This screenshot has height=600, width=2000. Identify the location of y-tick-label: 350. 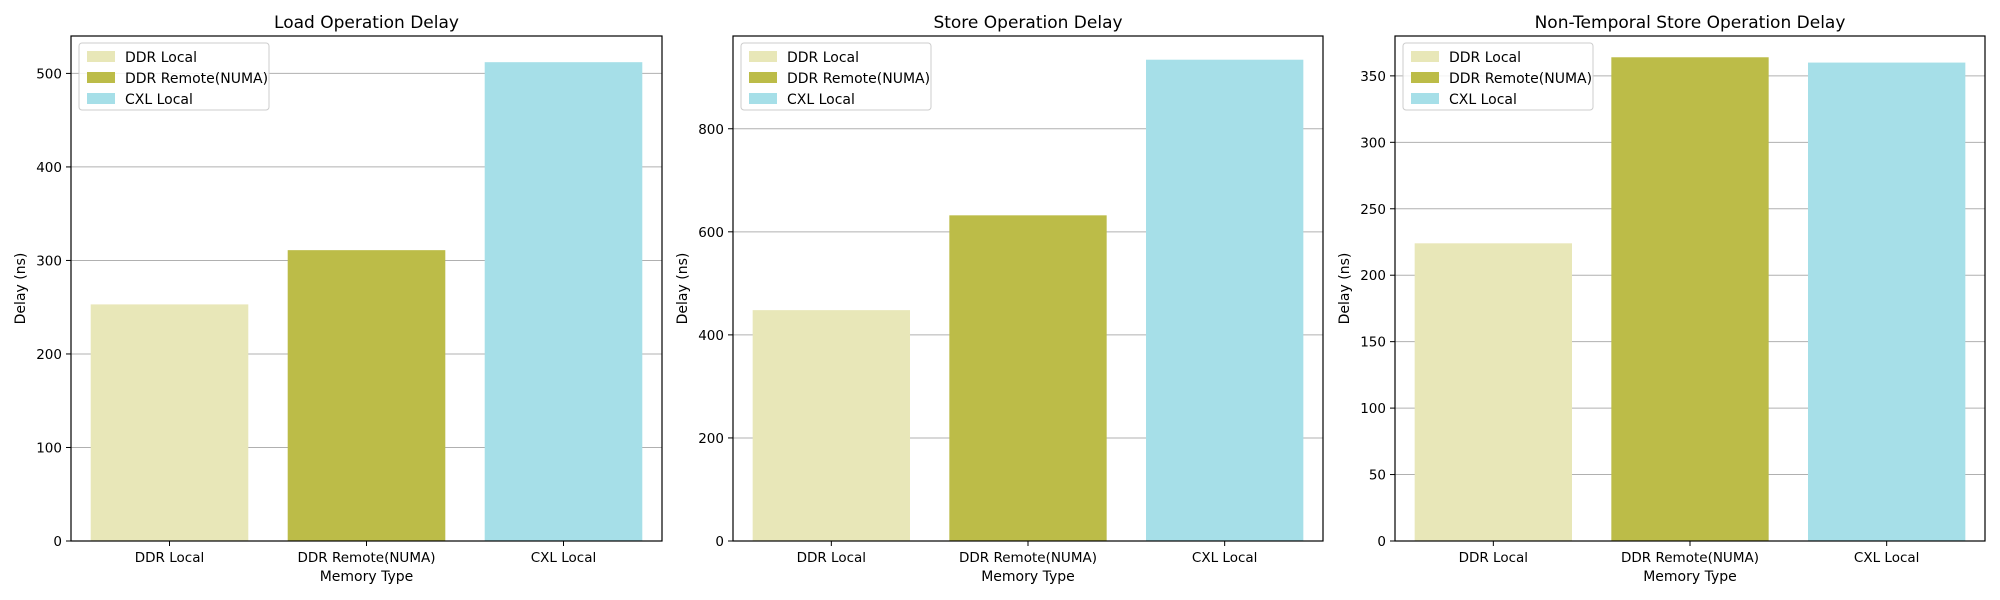
(1373, 77).